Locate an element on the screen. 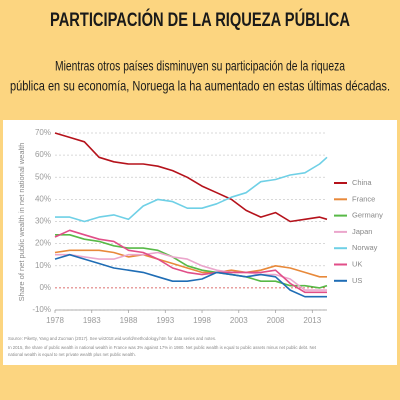  y-tick-label: 50% is located at coordinates (43, 176).